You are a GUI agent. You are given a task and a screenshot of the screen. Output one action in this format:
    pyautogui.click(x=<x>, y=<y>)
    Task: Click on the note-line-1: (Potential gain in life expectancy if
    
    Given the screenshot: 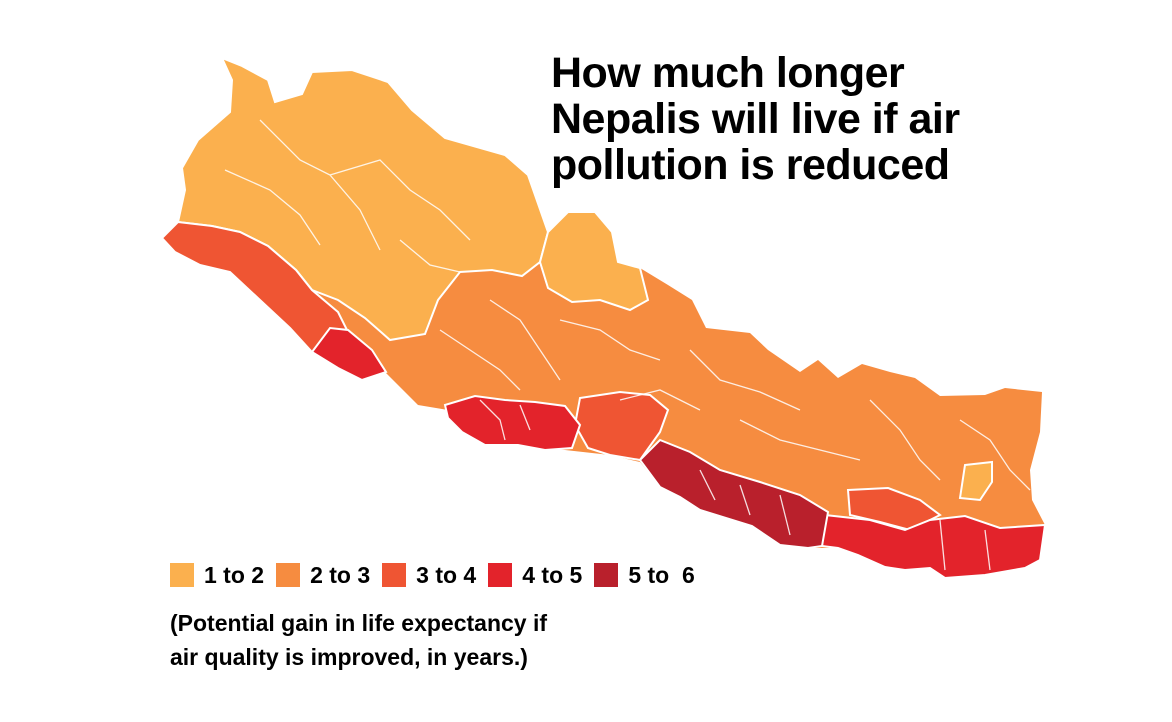 What is the action you would take?
    pyautogui.click(x=359, y=623)
    